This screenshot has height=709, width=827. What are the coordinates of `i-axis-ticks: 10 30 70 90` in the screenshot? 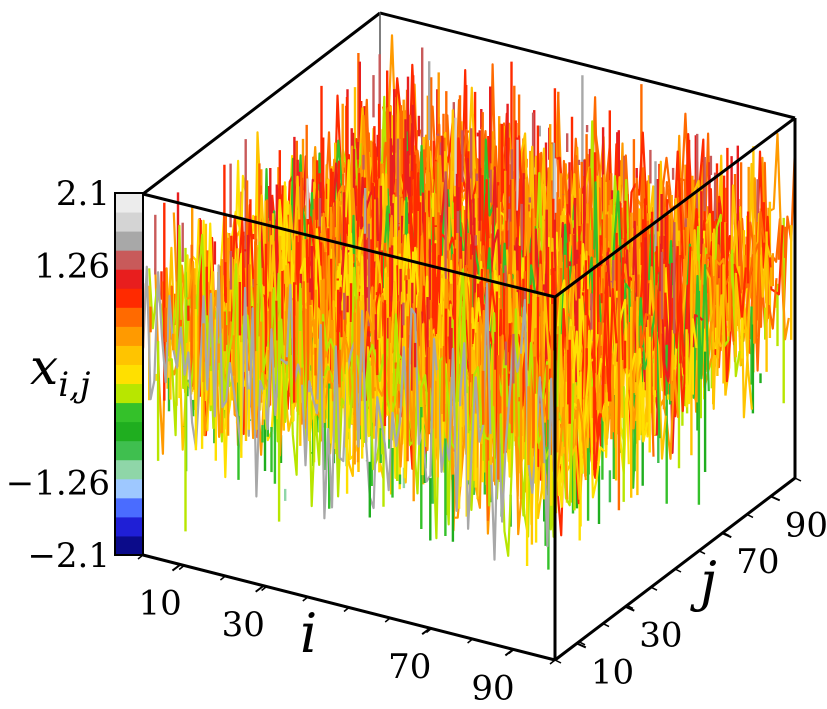 It's located at (346, 631).